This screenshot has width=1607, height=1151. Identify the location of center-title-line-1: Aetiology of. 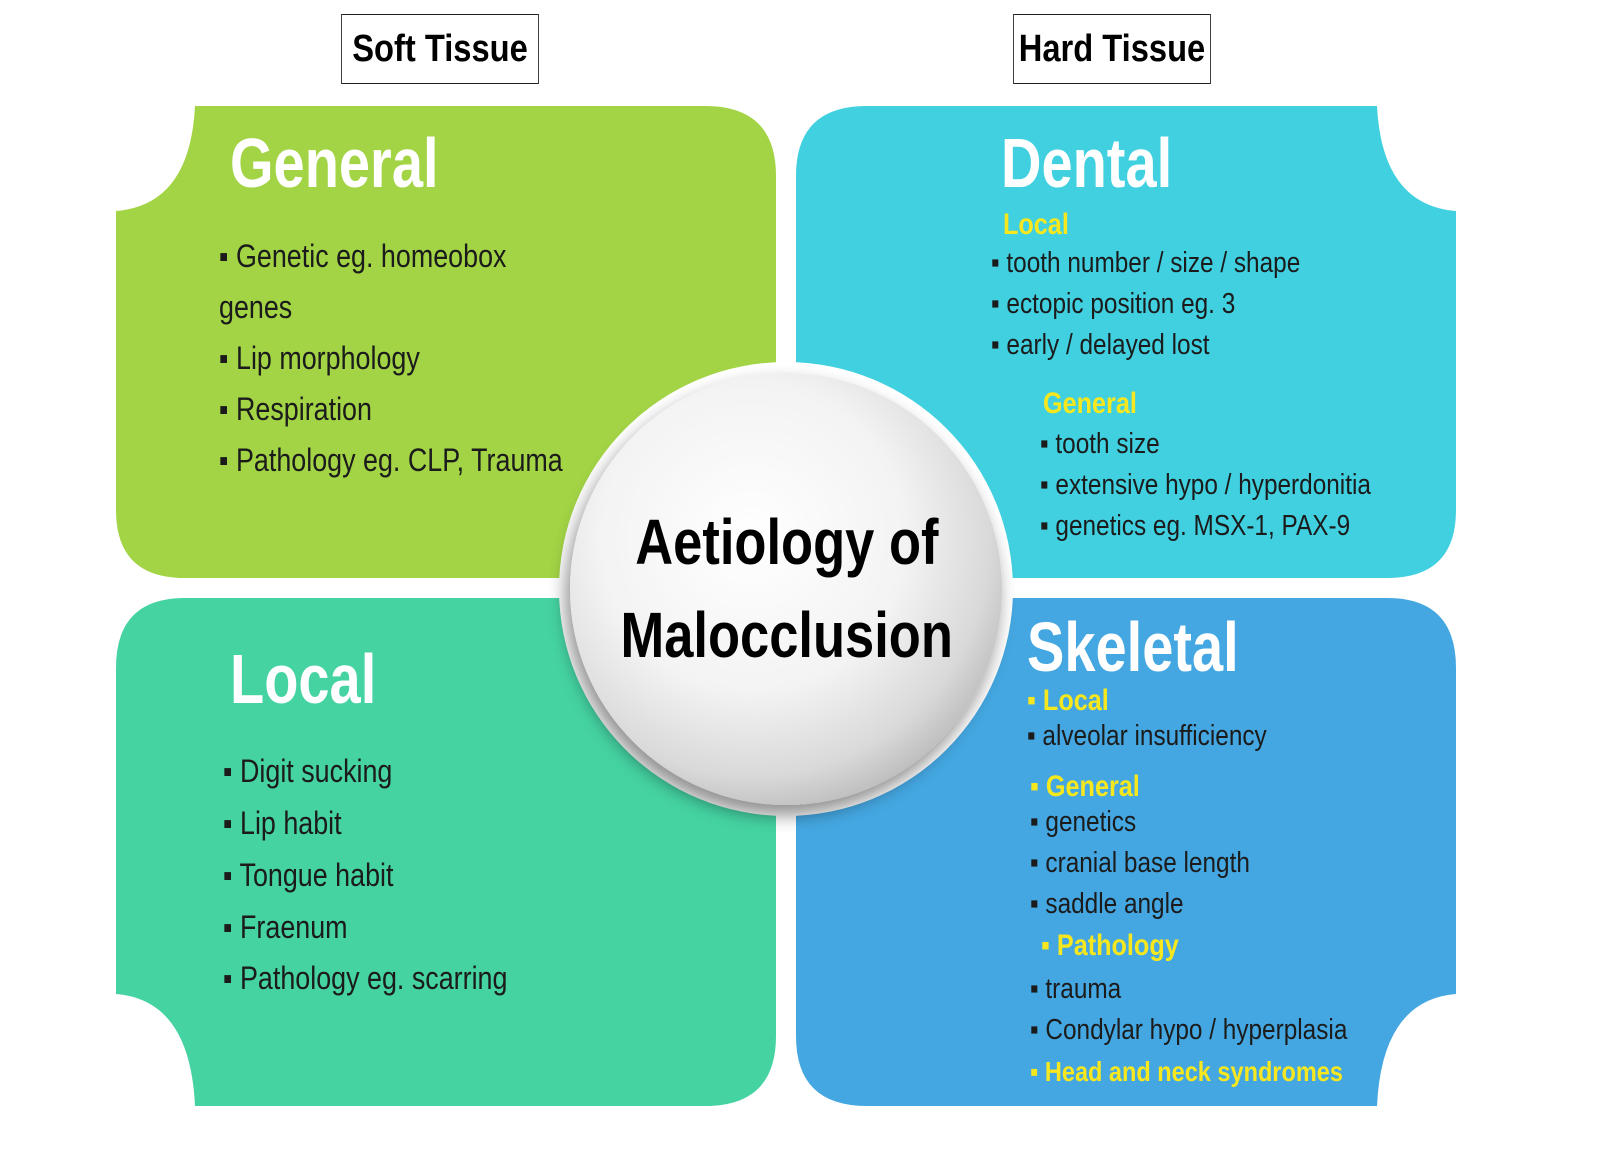
(787, 542).